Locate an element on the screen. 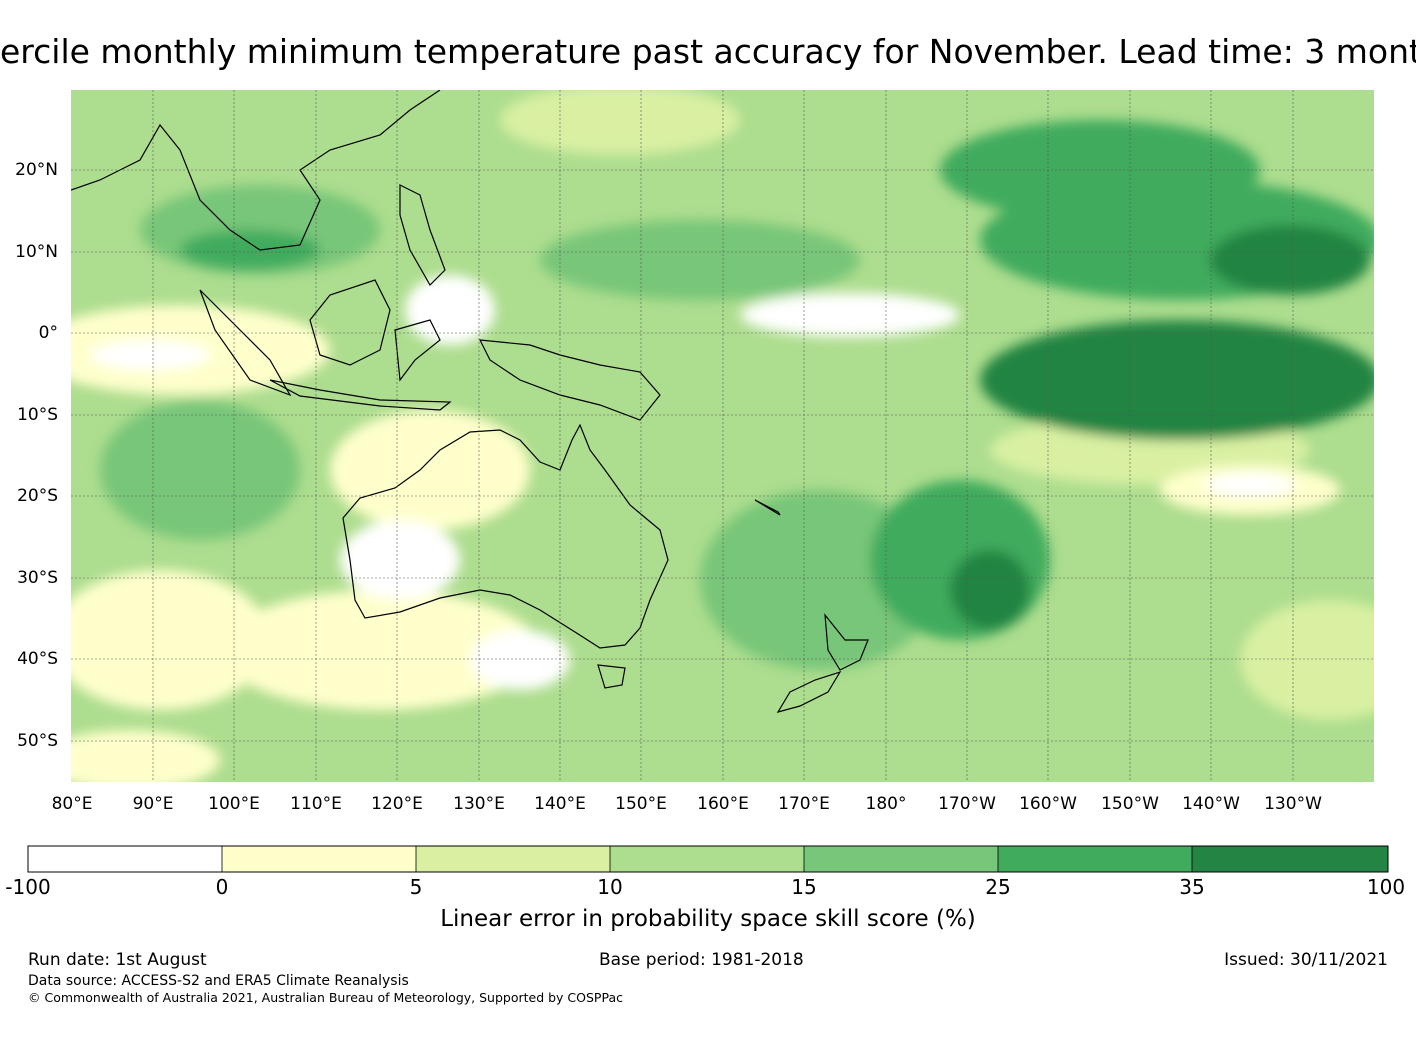  australia-coast is located at coordinates (505, 536).